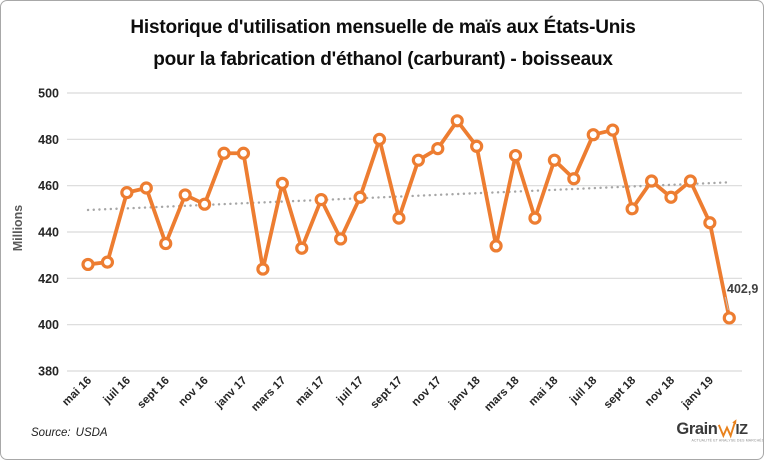 The image size is (764, 460). I want to click on annotation-layer: 402,9, so click(741, 296).